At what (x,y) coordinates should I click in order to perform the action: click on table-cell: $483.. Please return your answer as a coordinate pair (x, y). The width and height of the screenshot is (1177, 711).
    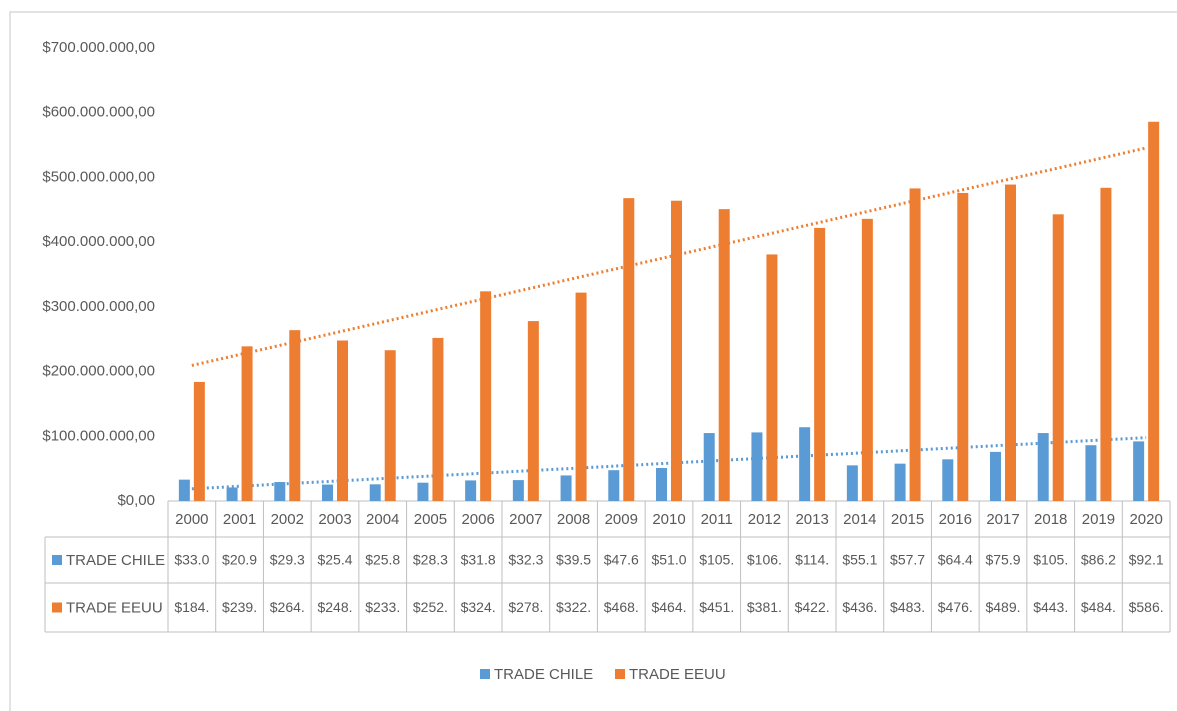
    Looking at the image, I should click on (907, 607).